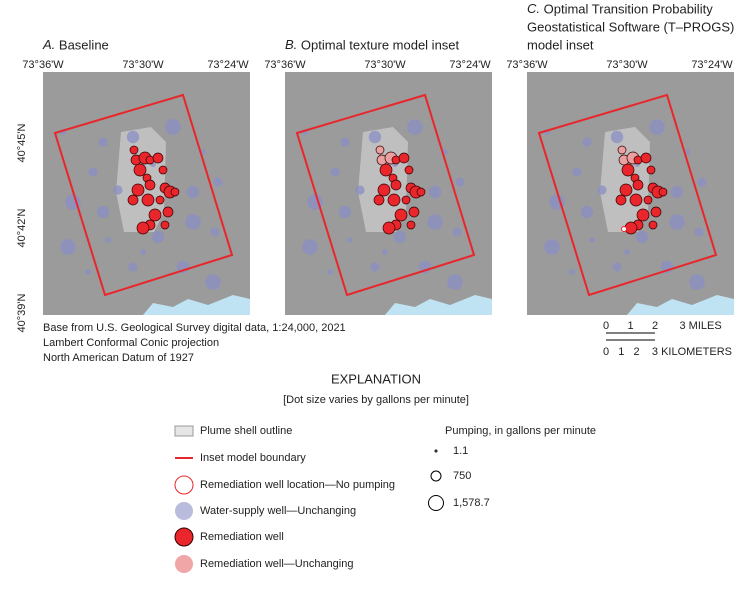 The height and width of the screenshot is (605, 752). I want to click on y-label: 40°39'N, so click(22, 312).